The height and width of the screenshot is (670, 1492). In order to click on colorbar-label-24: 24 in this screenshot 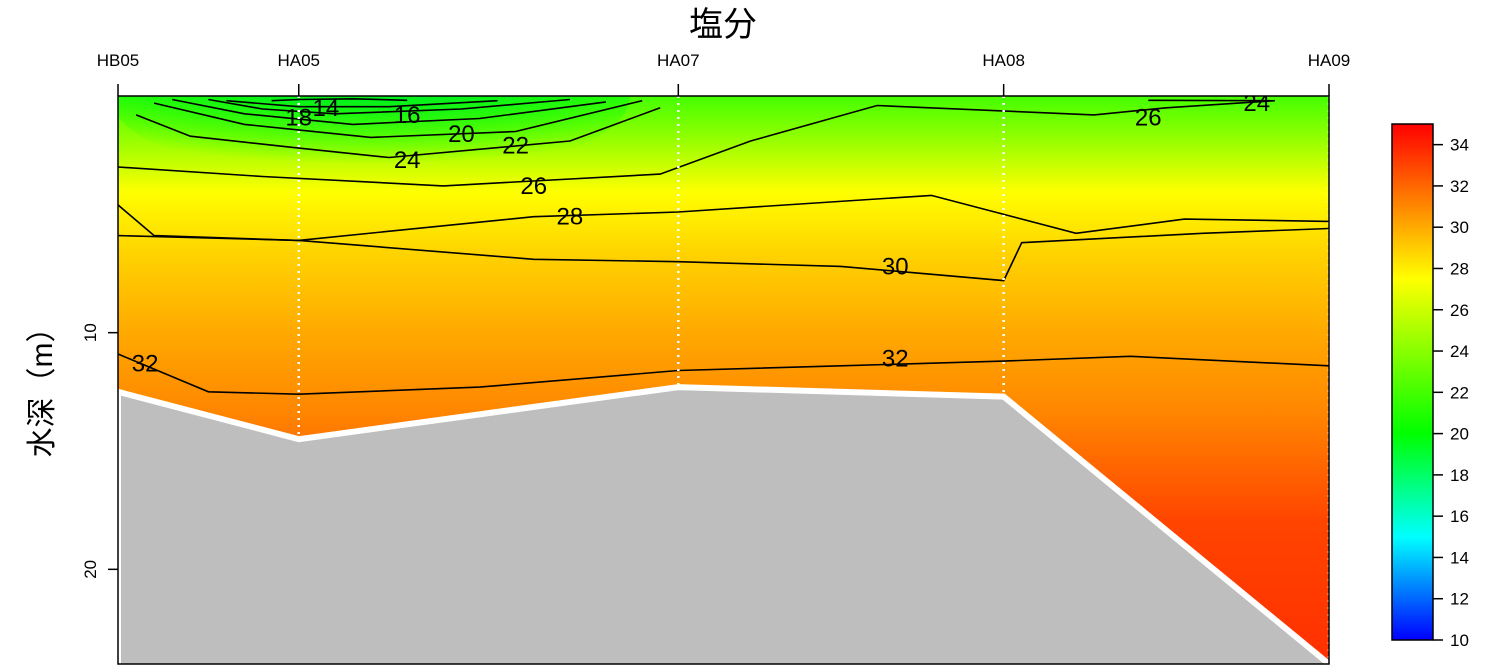, I will do `click(1459, 351)`.